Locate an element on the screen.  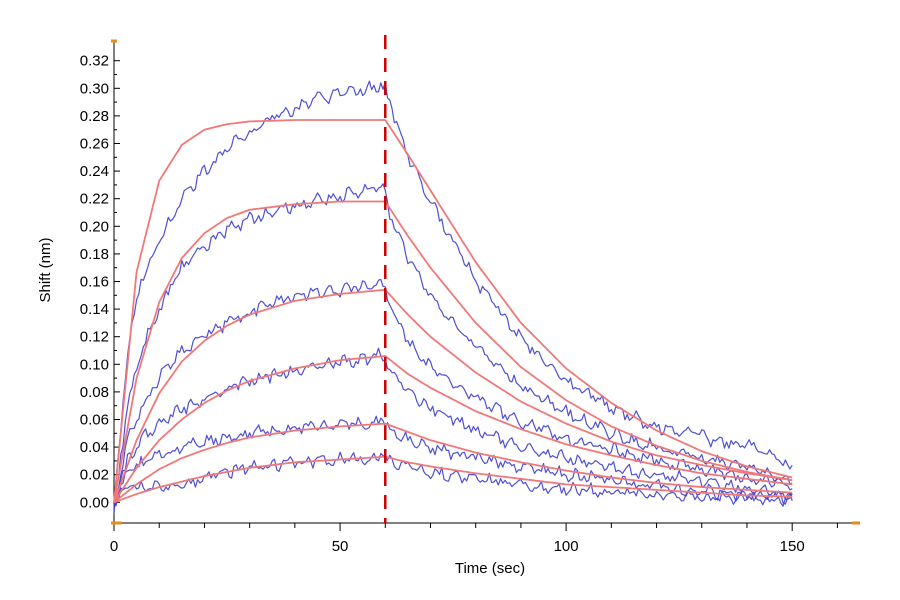
y-tick-label: 0.30 is located at coordinates (94, 88).